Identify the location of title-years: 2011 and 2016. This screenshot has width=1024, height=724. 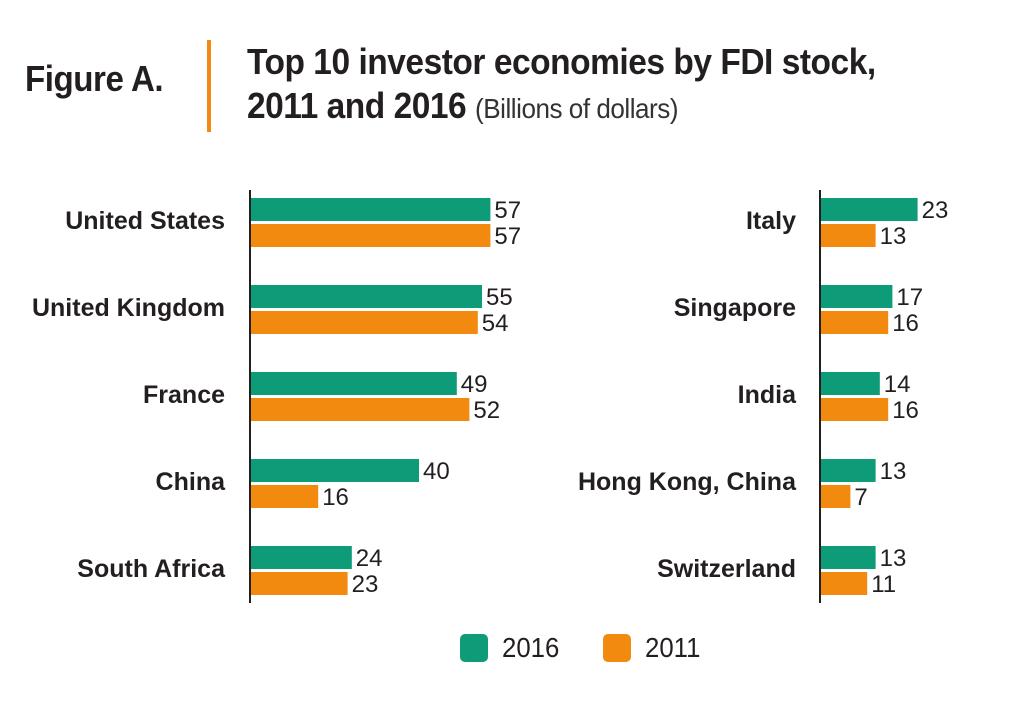
(357, 105).